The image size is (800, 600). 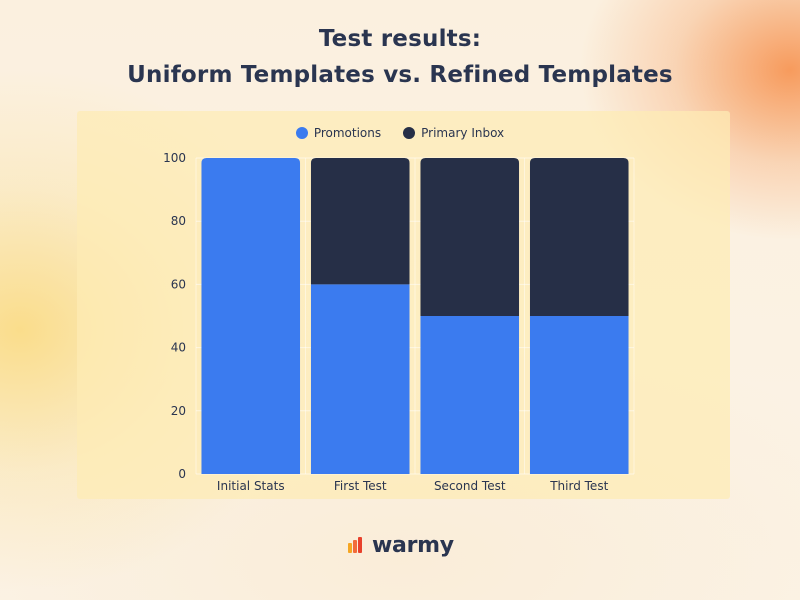 What do you see at coordinates (178, 221) in the screenshot?
I see `y-tick-label-80: 80` at bounding box center [178, 221].